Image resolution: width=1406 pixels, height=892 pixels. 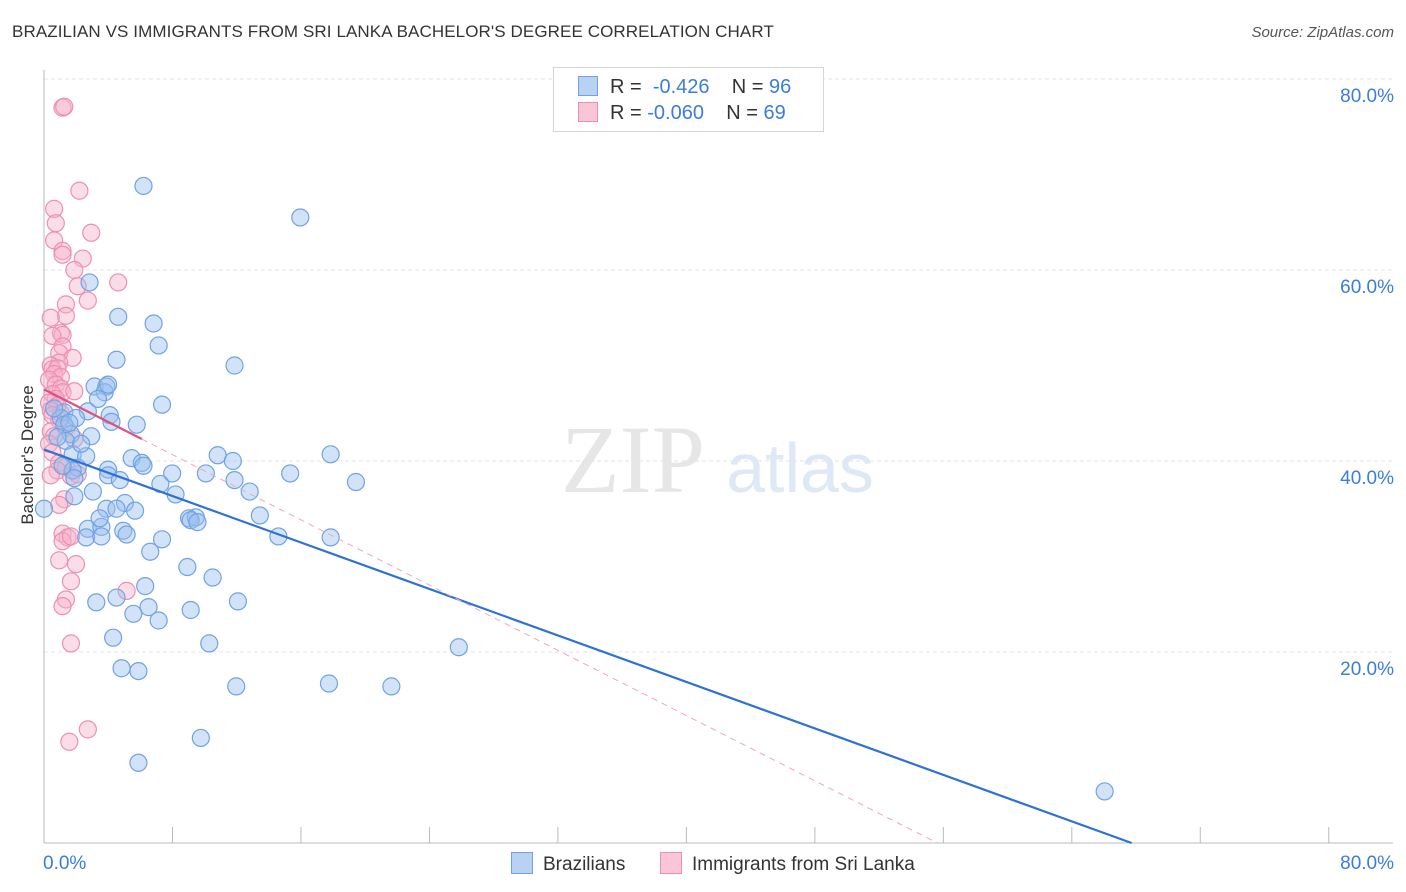 I want to click on x-tick-label: 0.0%, so click(x=65, y=863).